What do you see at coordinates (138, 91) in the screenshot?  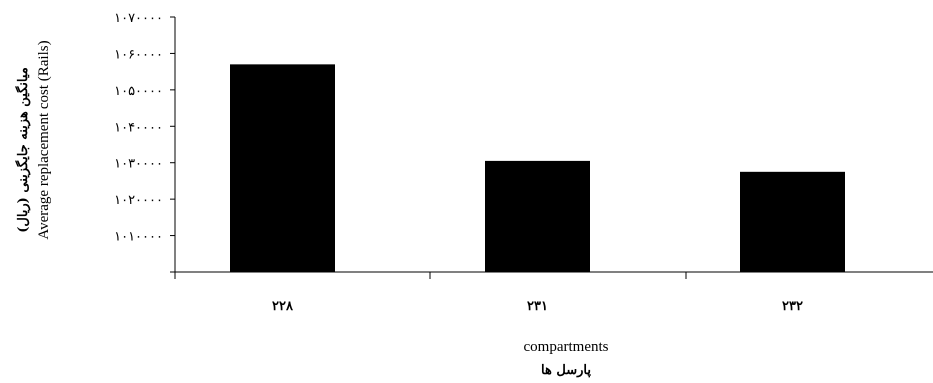 I see `y-tick-label: ۱۰۵۰۰۰۰` at bounding box center [138, 91].